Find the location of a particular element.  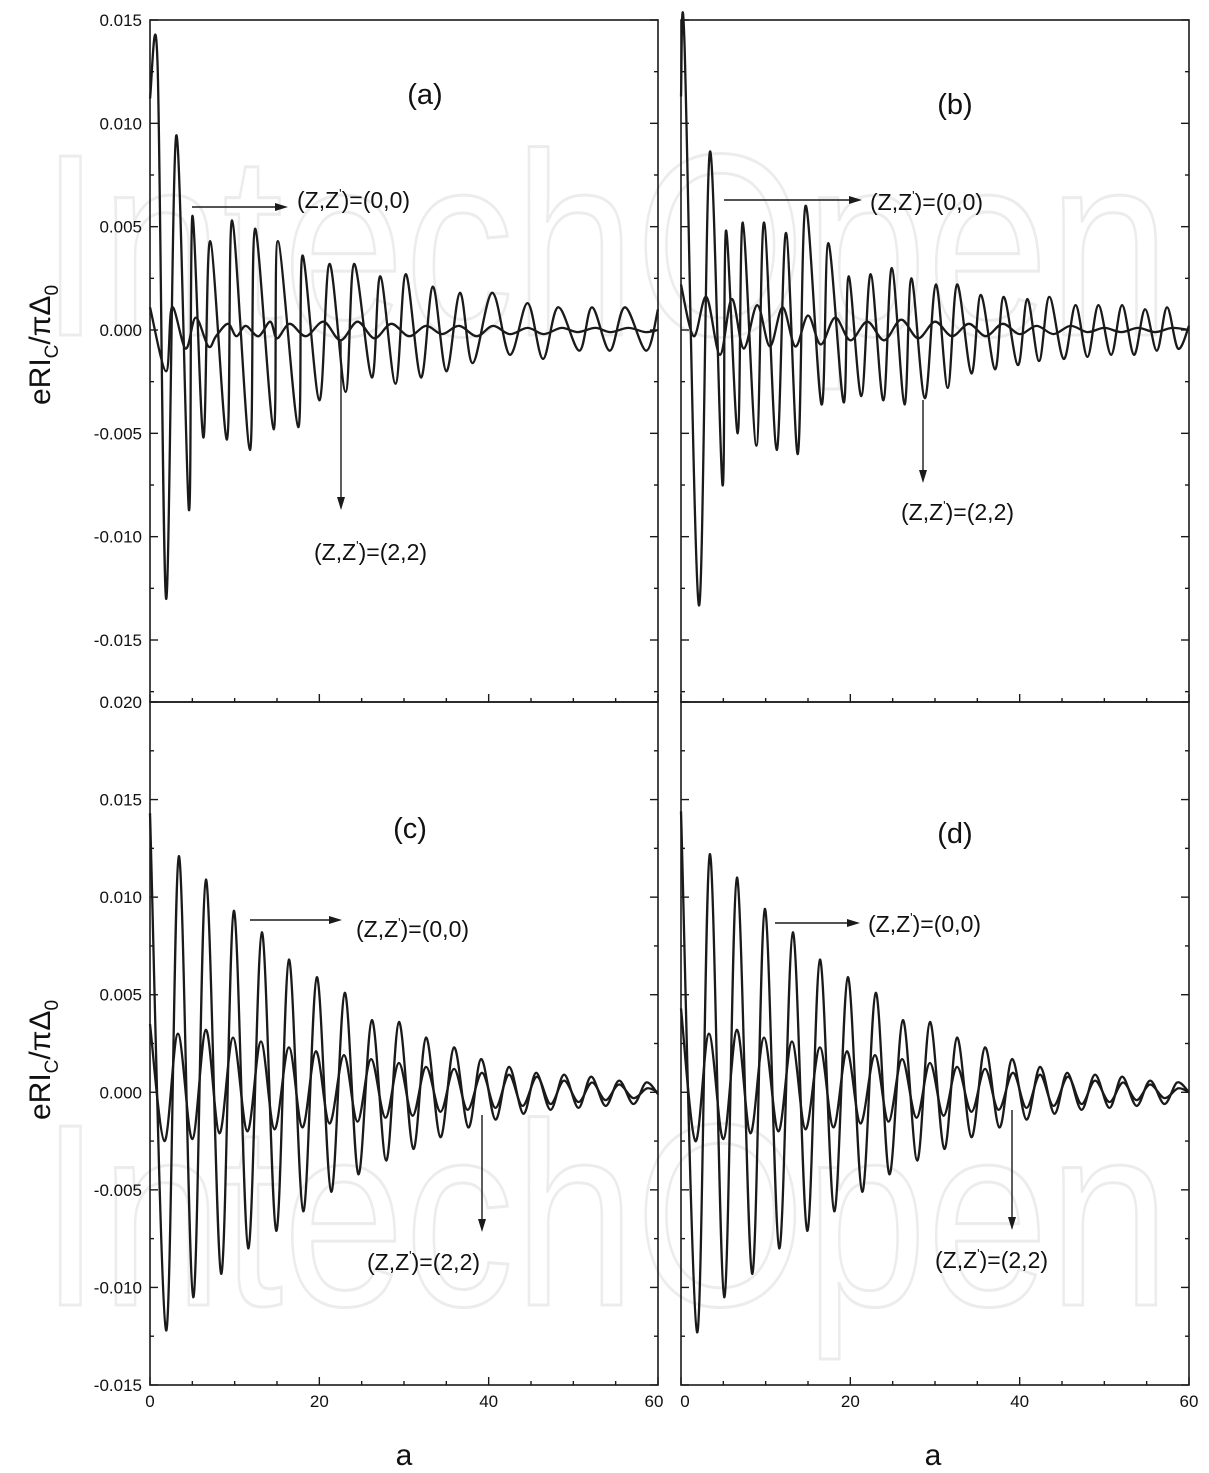

y-tick-label: 0.020 is located at coordinates (120, 702).